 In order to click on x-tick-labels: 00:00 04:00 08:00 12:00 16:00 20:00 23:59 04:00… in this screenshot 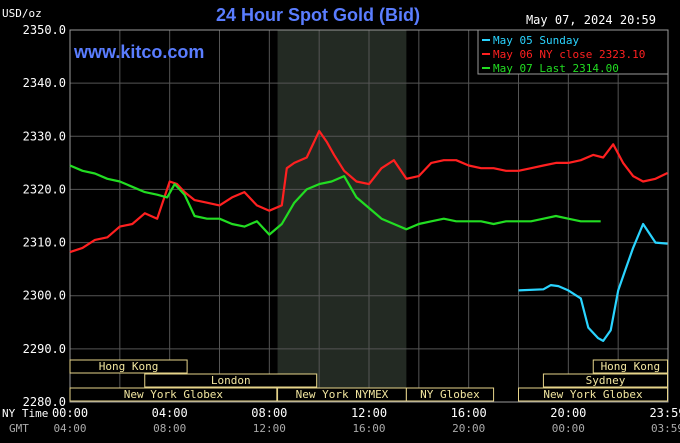, I will do `click(366, 420)`.